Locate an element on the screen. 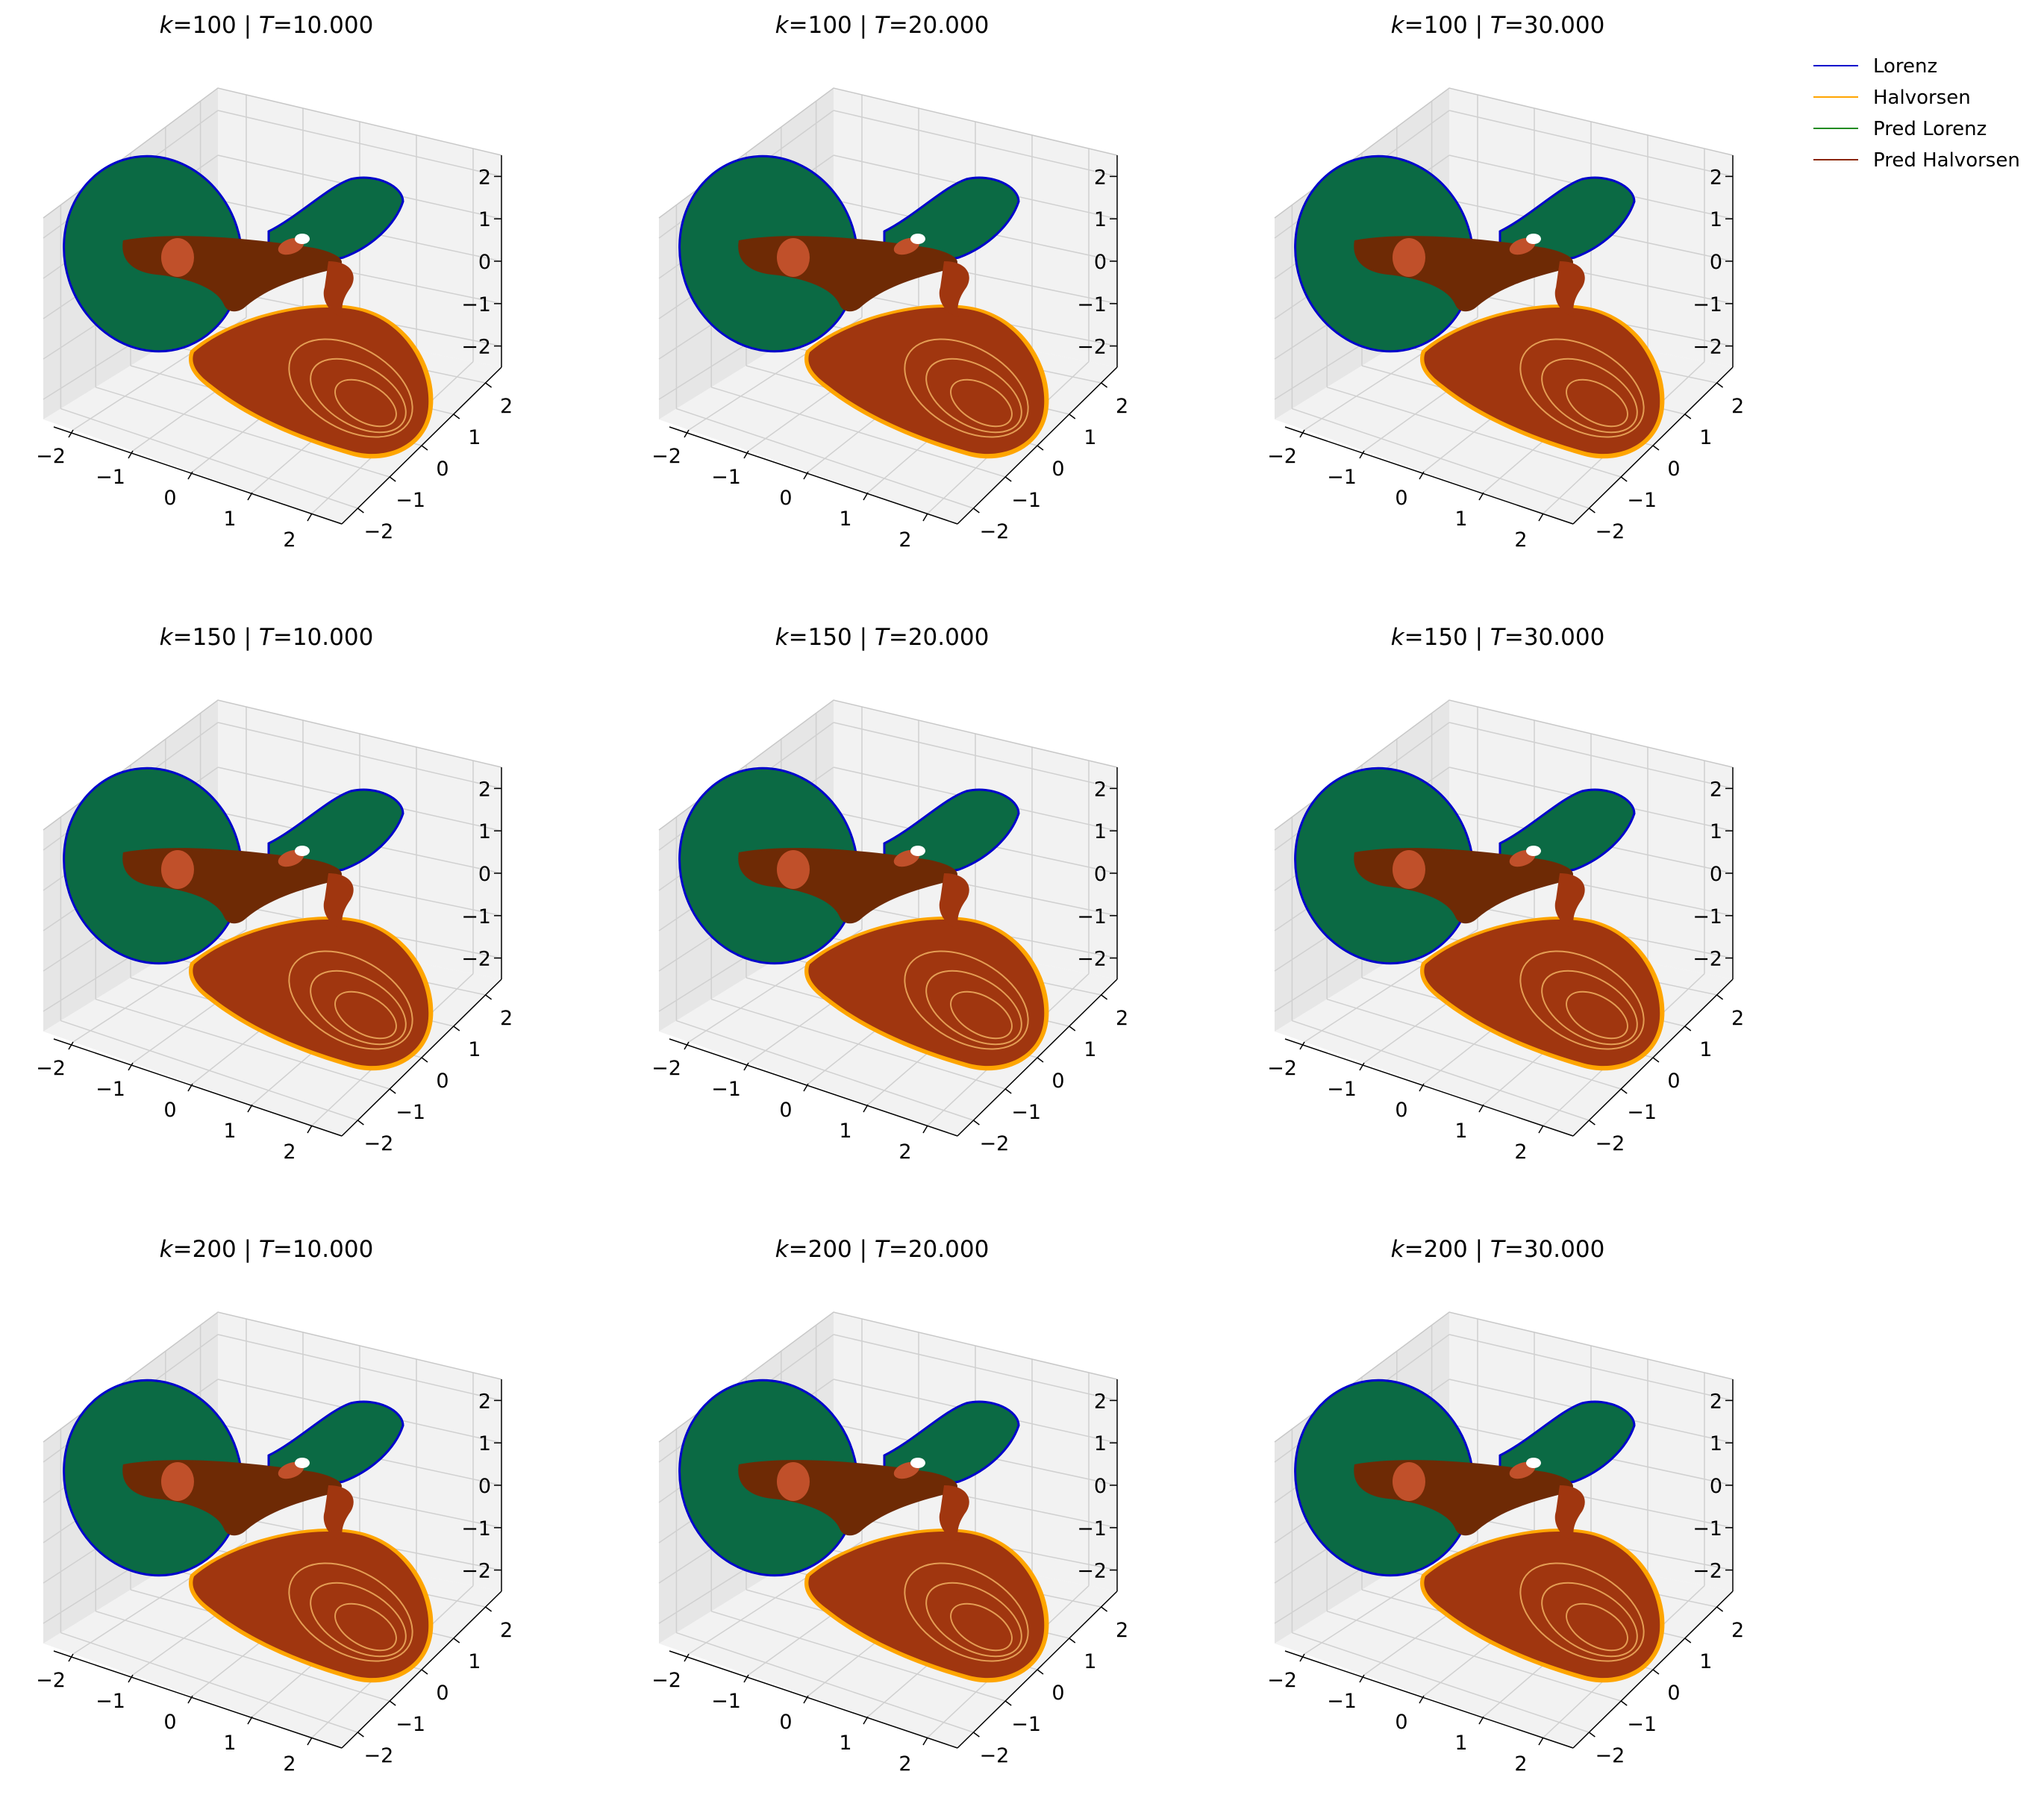 Image resolution: width=2044 pixels, height=1801 pixels. subplot-title: k=150 | T=30.000 is located at coordinates (1498, 637).